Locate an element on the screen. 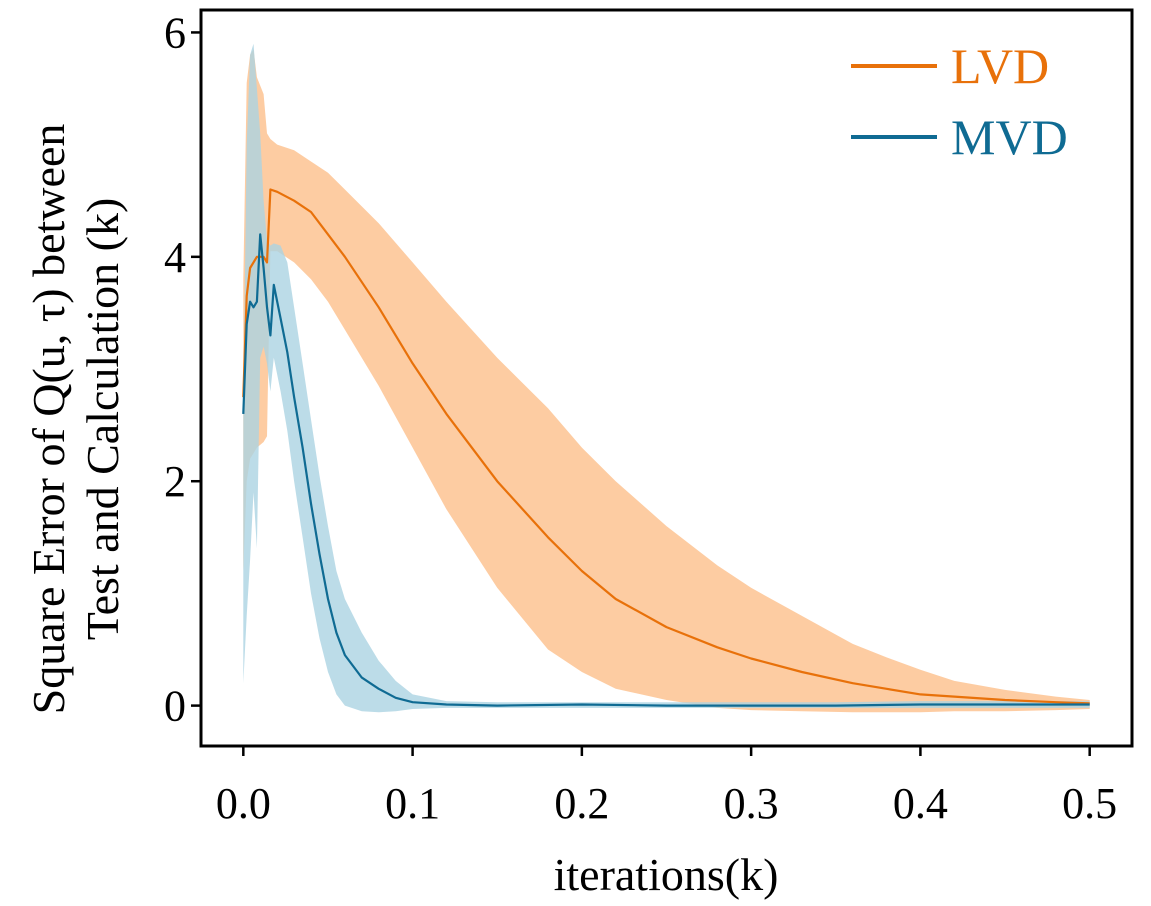  x-tick-label: 0.4 is located at coordinates (920, 803).